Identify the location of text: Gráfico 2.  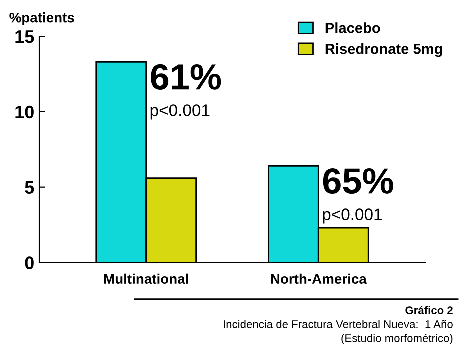
(429, 310).